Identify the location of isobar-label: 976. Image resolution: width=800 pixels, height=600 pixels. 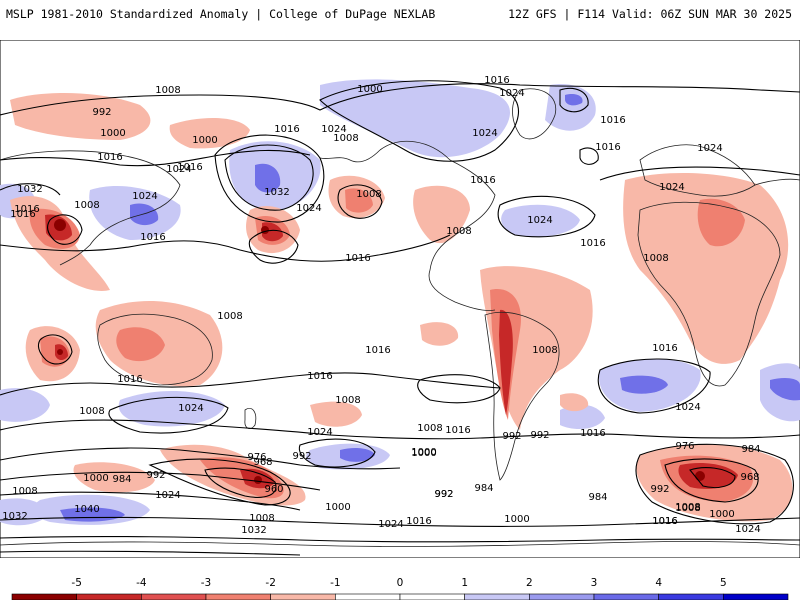
(684, 446).